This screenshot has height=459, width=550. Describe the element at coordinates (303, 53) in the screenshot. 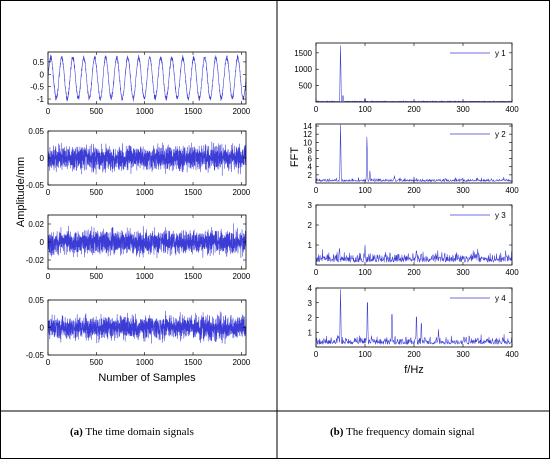

I see `y-tick-label: 1500` at that location.